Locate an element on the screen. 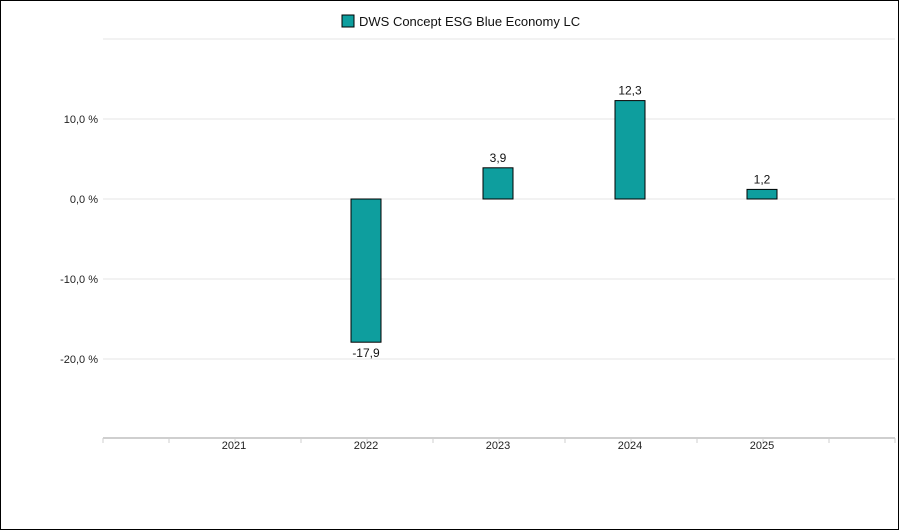 The height and width of the screenshot is (530, 899). y-tick-label: 0,0 % is located at coordinates (84, 200).